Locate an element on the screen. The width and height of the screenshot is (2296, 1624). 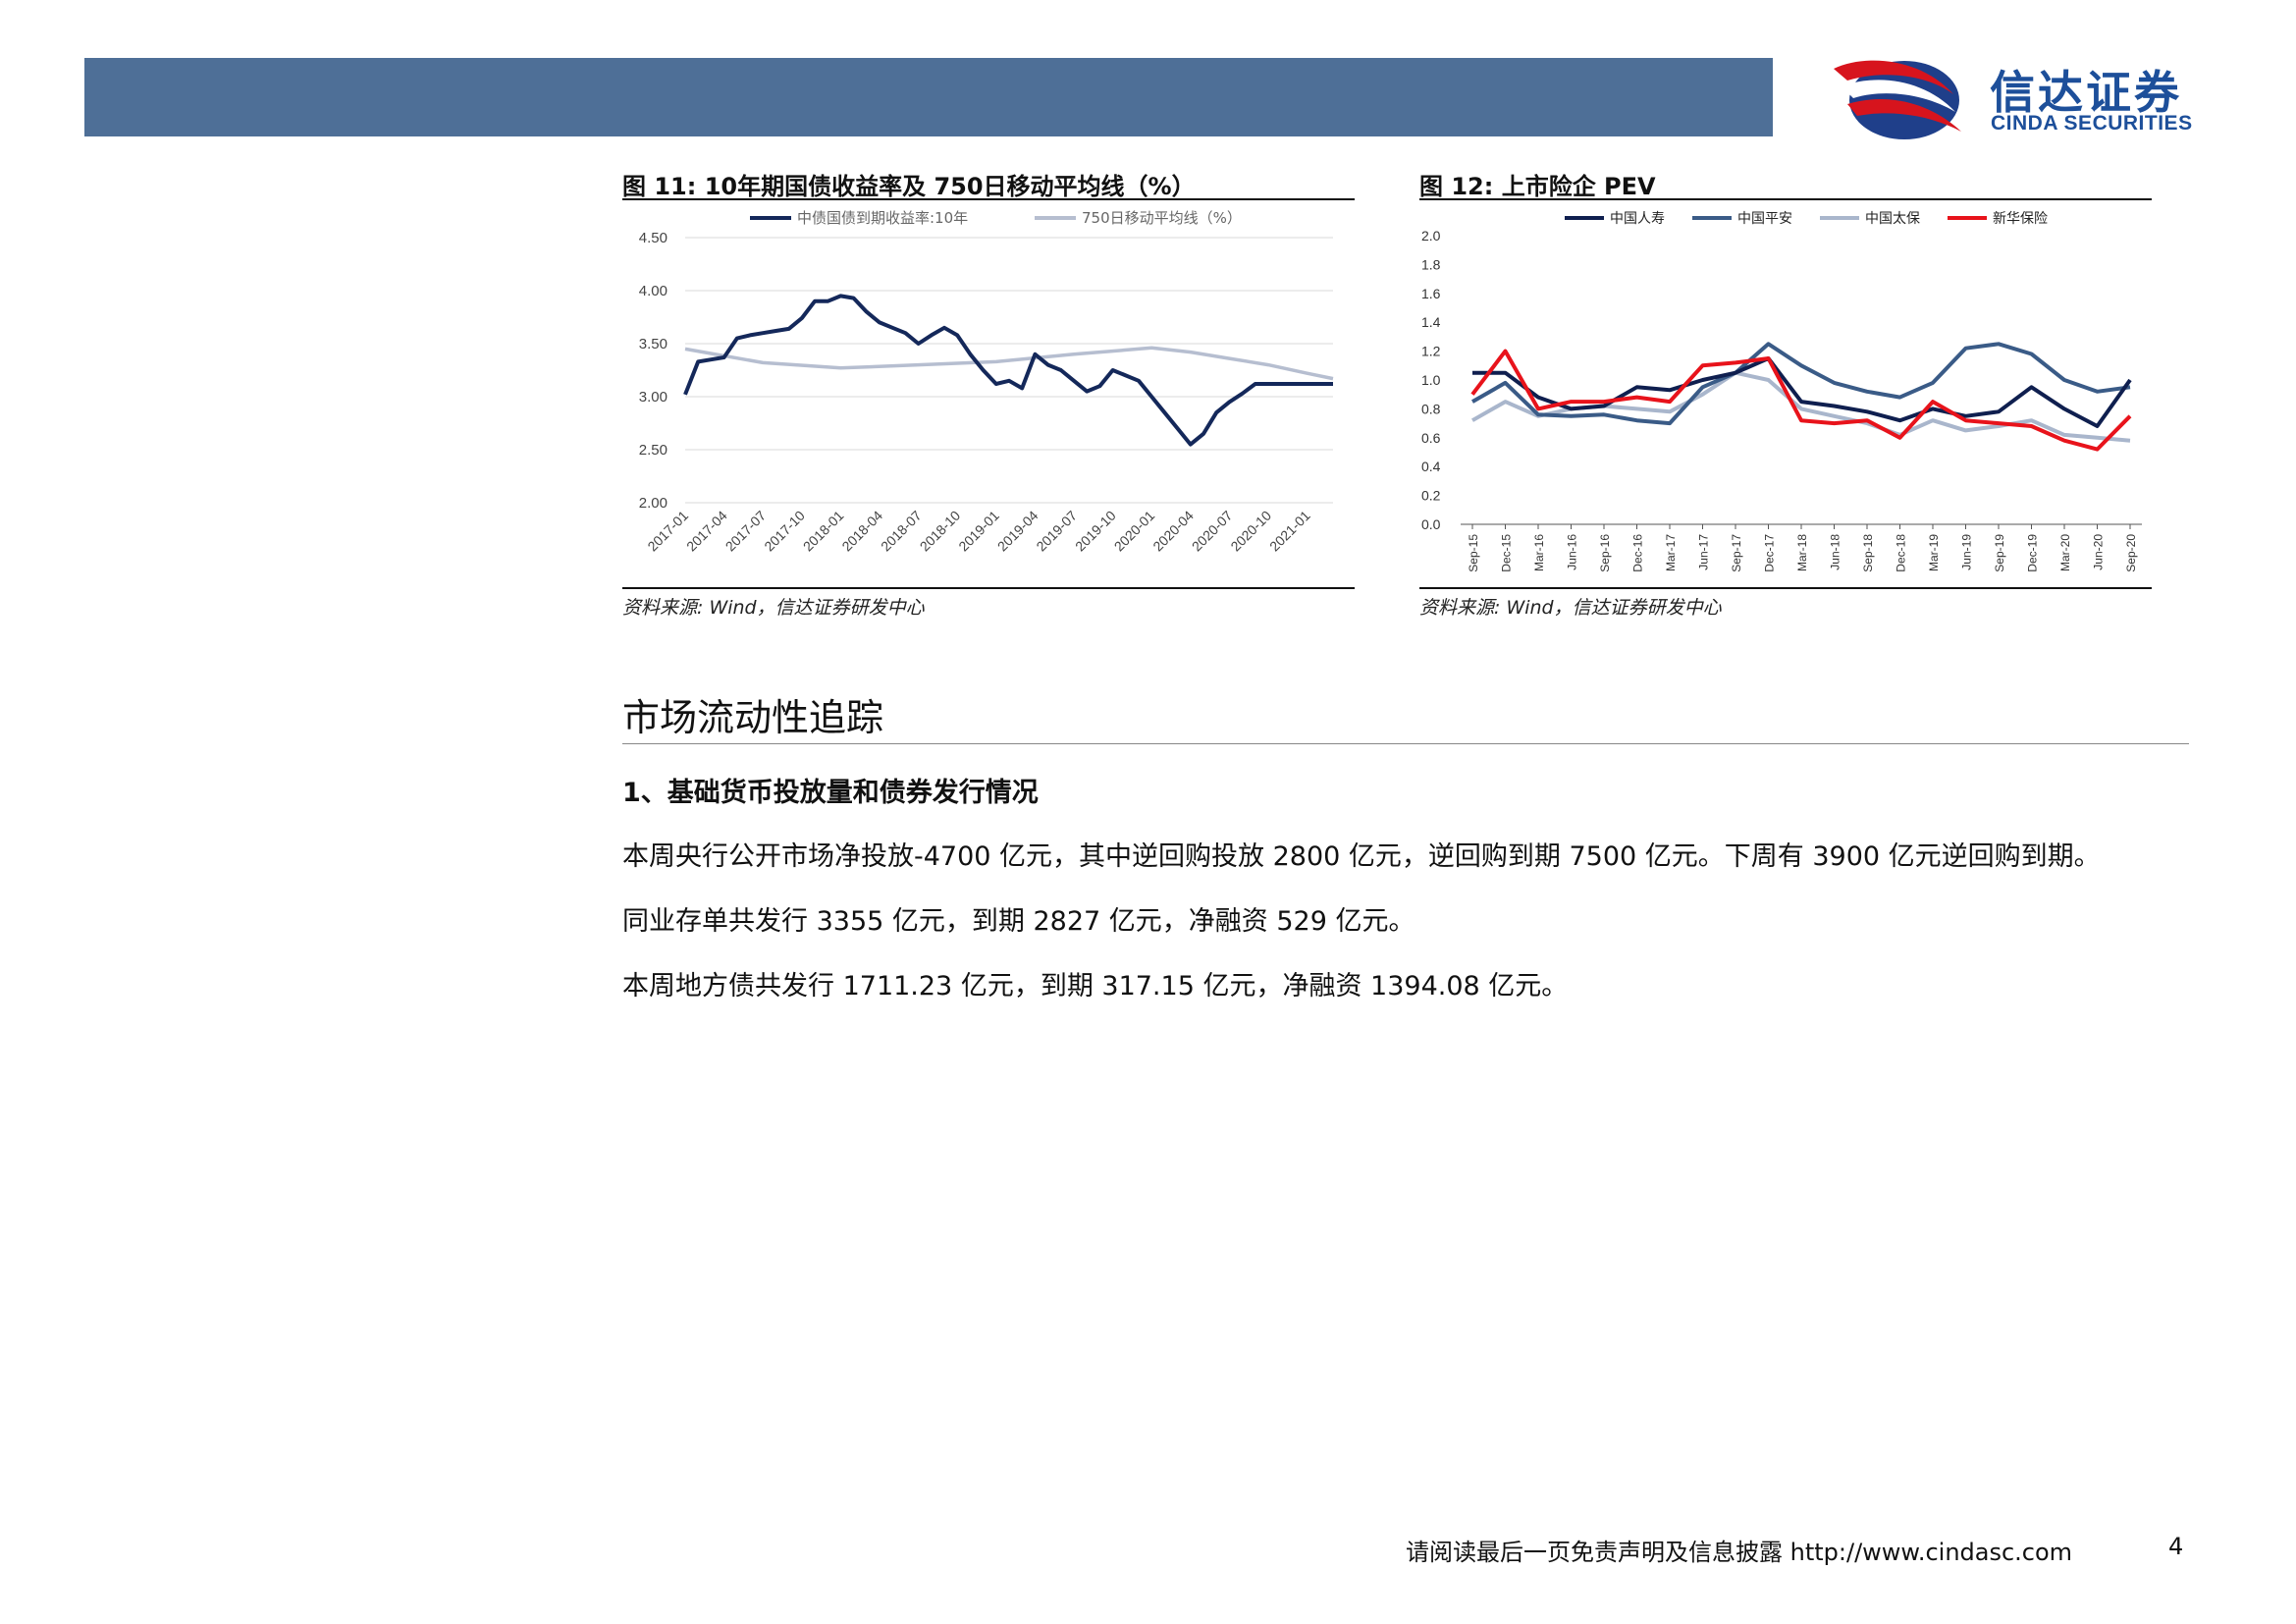
figure12-title: 图 12: 上市险企 PEV is located at coordinates (1538, 186).